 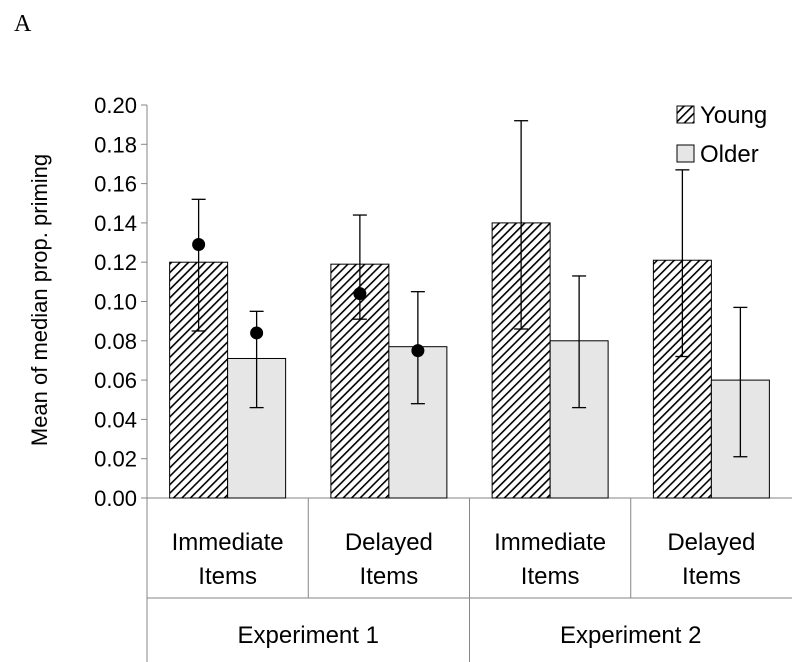 I want to click on legend: Young Older, so click(x=721, y=135).